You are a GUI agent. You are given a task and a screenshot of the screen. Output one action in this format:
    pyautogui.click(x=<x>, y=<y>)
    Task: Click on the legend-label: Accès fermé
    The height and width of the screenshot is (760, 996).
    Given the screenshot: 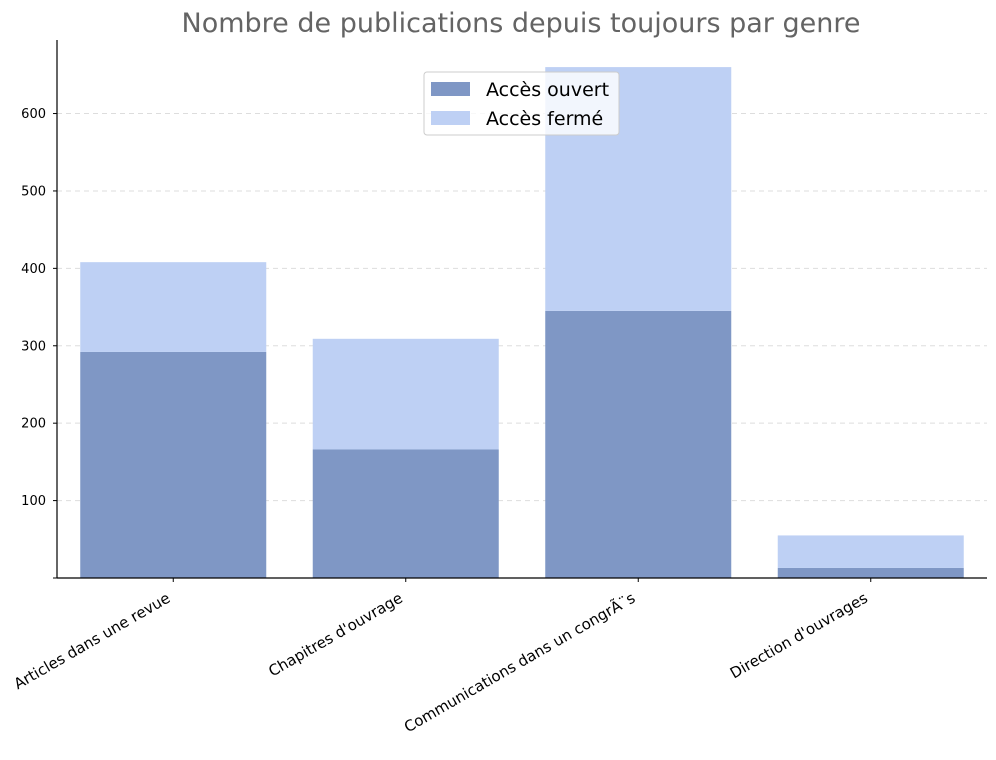 What is the action you would take?
    pyautogui.click(x=544, y=119)
    